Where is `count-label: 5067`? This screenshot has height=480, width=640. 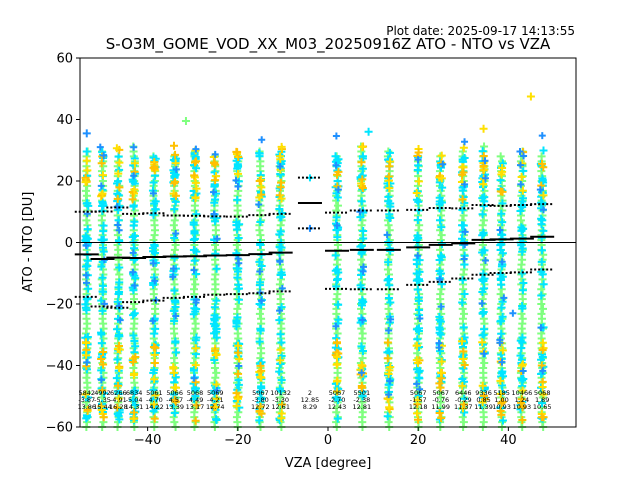 count-label: 5067 is located at coordinates (418, 393).